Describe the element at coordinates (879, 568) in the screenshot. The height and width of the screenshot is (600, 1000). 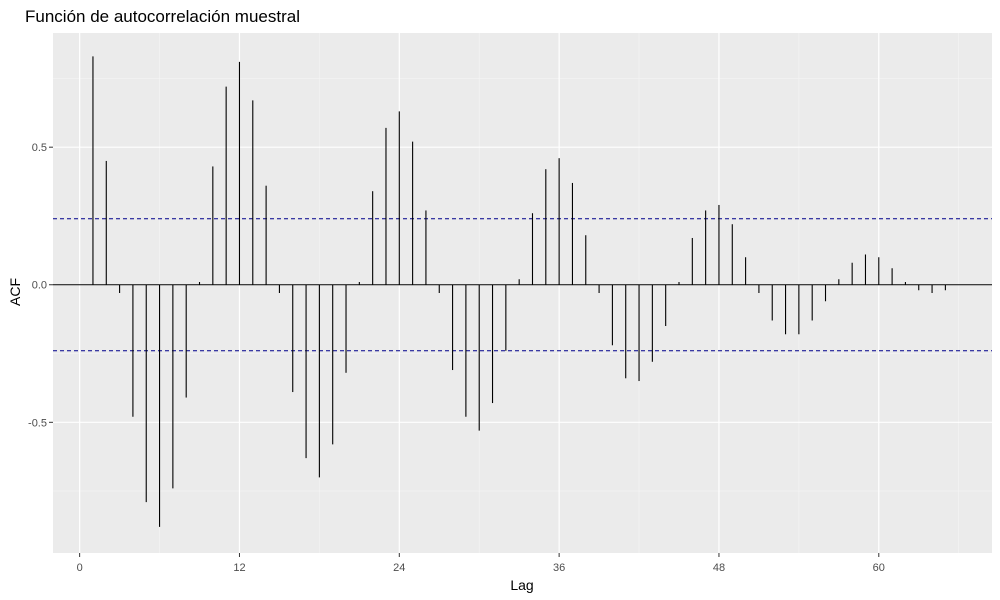
I see `x-tick-label: 60` at that location.